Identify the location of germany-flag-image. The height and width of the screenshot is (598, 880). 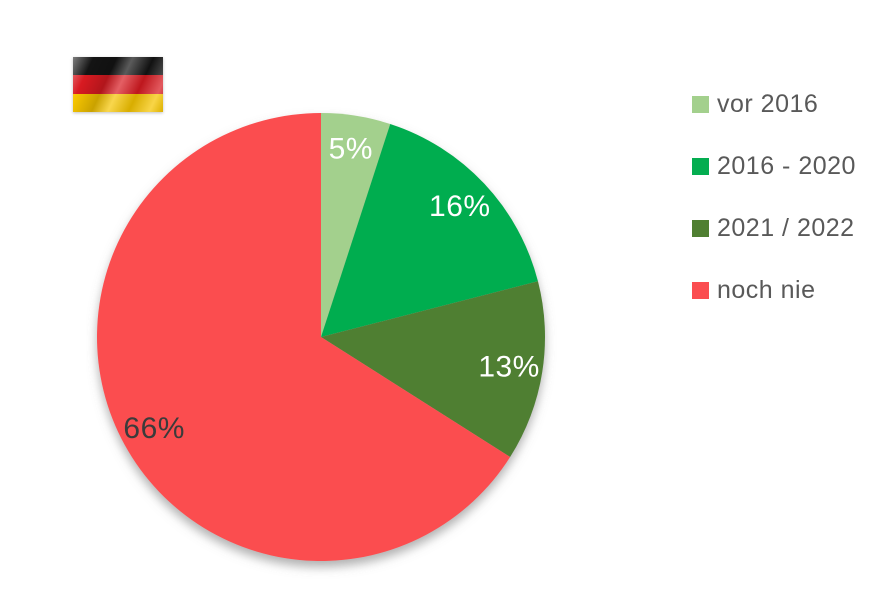
(118, 84).